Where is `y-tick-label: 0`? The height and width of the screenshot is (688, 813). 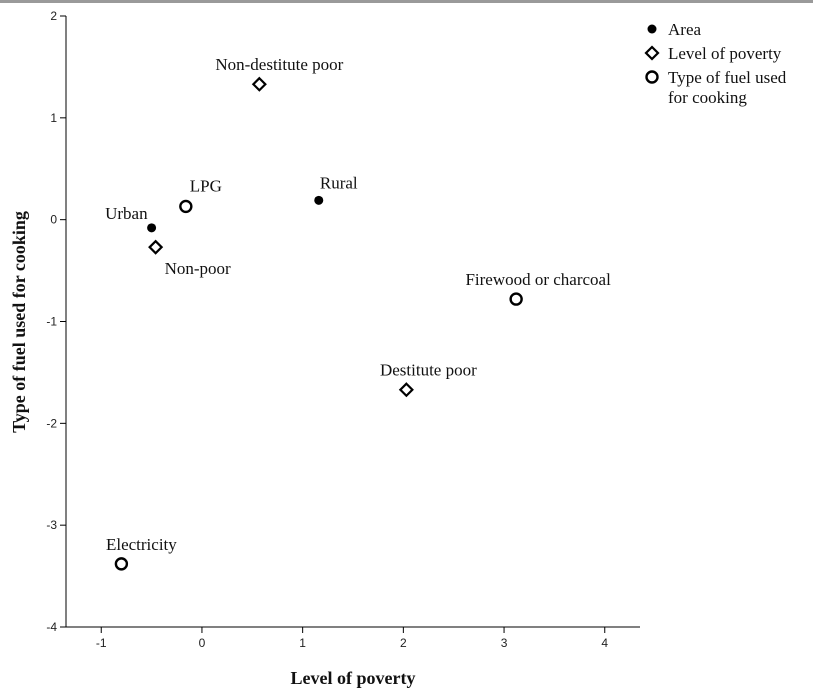 y-tick-label: 0 is located at coordinates (53, 220).